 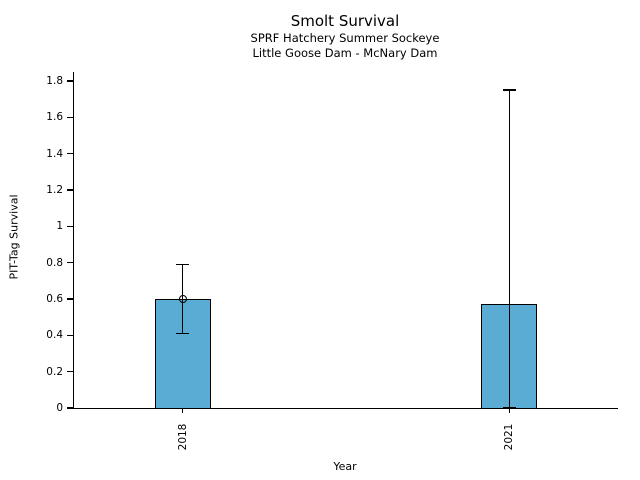 I want to click on error-bar-cap-low-2018, so click(x=183, y=333).